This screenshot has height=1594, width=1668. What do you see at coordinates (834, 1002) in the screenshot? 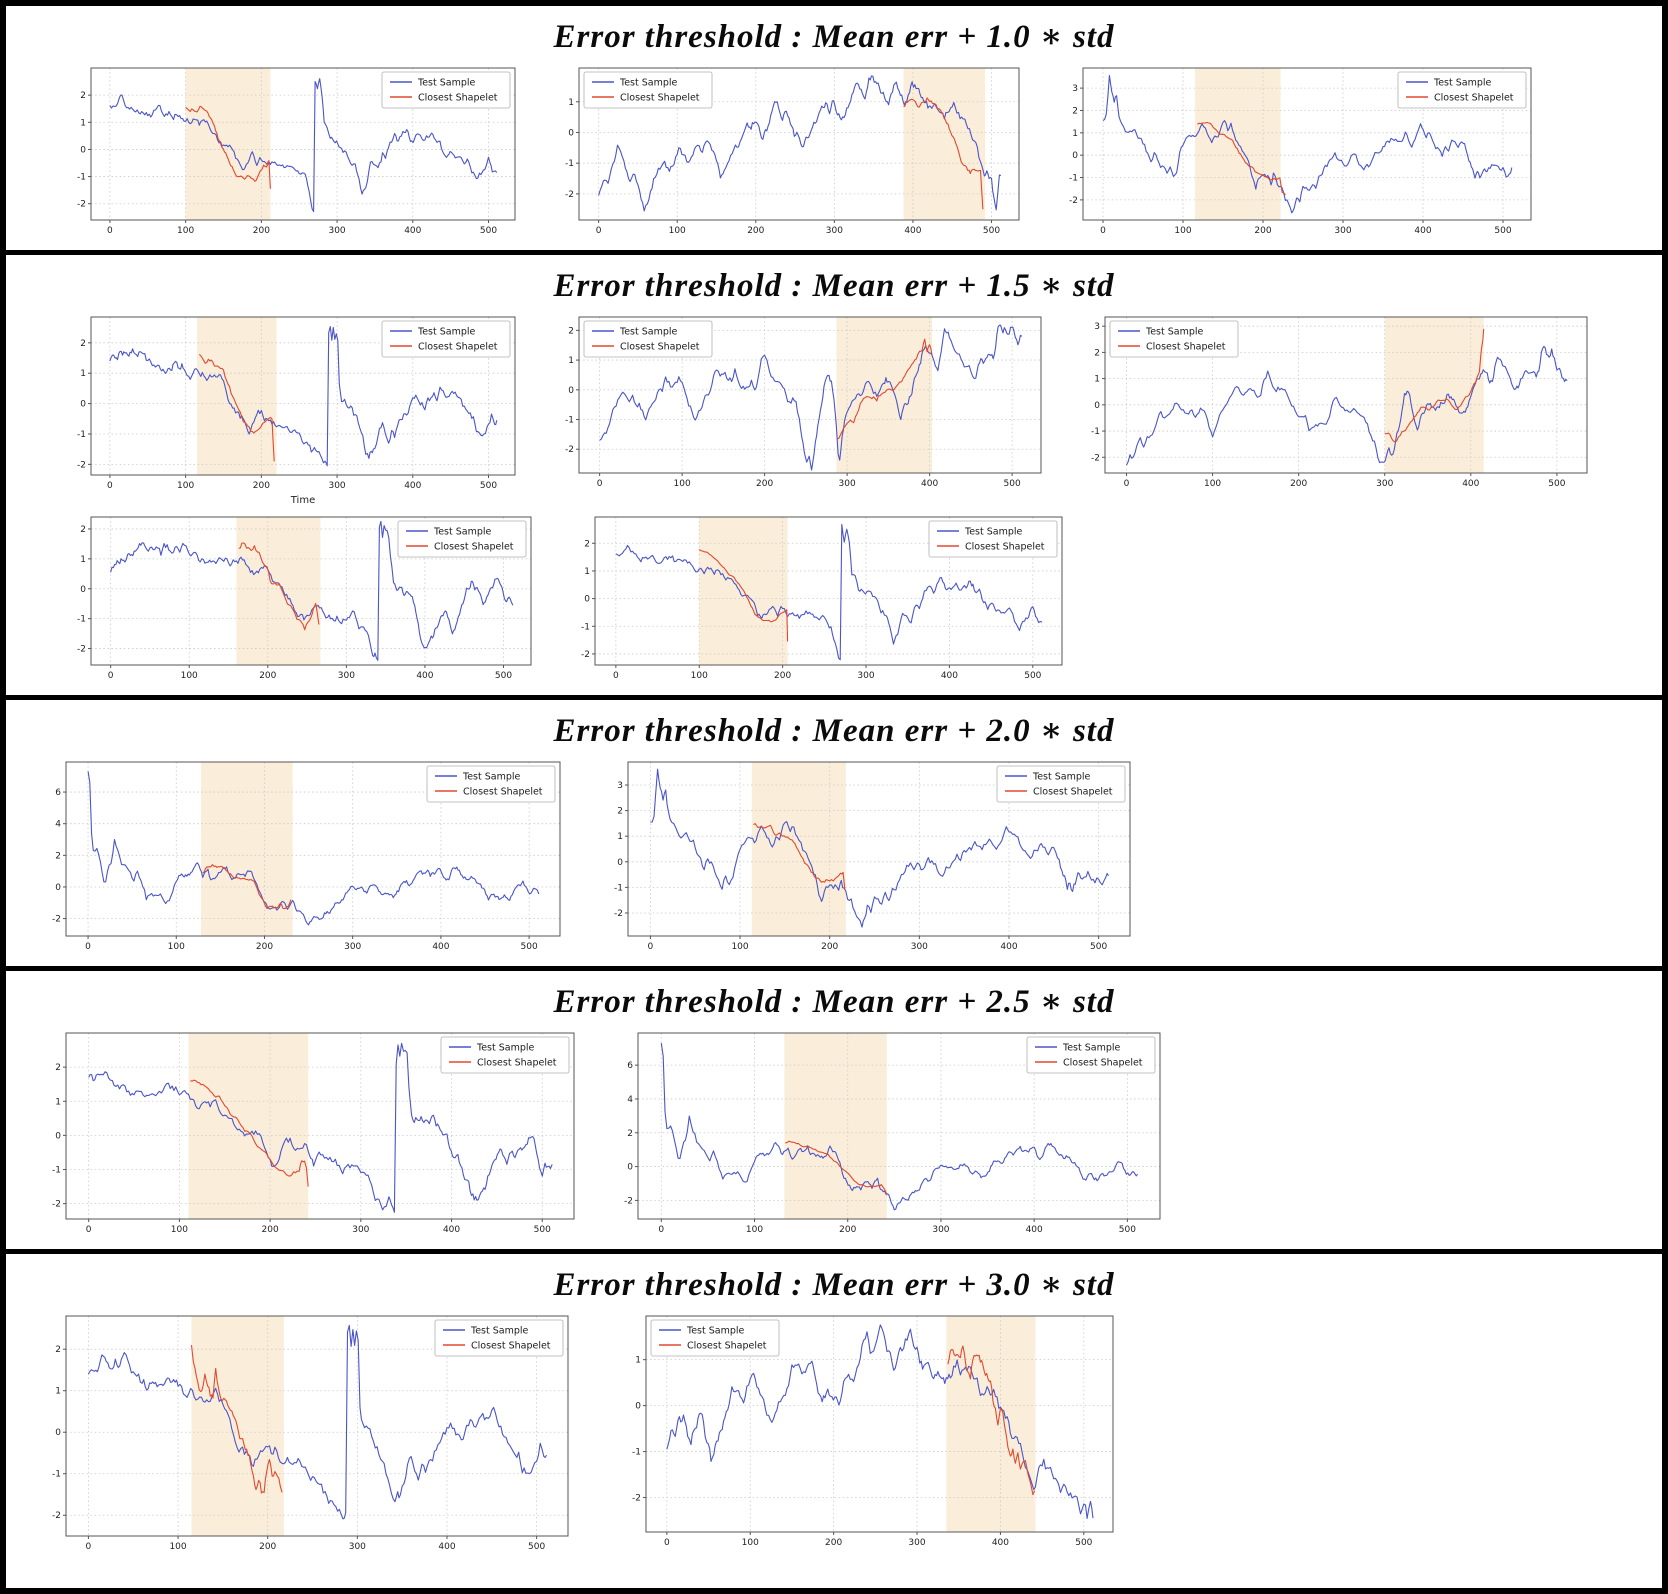
I see `section-title-threshold-2.5: Error threshold : Mean err + 2.5 ∗ std` at bounding box center [834, 1002].